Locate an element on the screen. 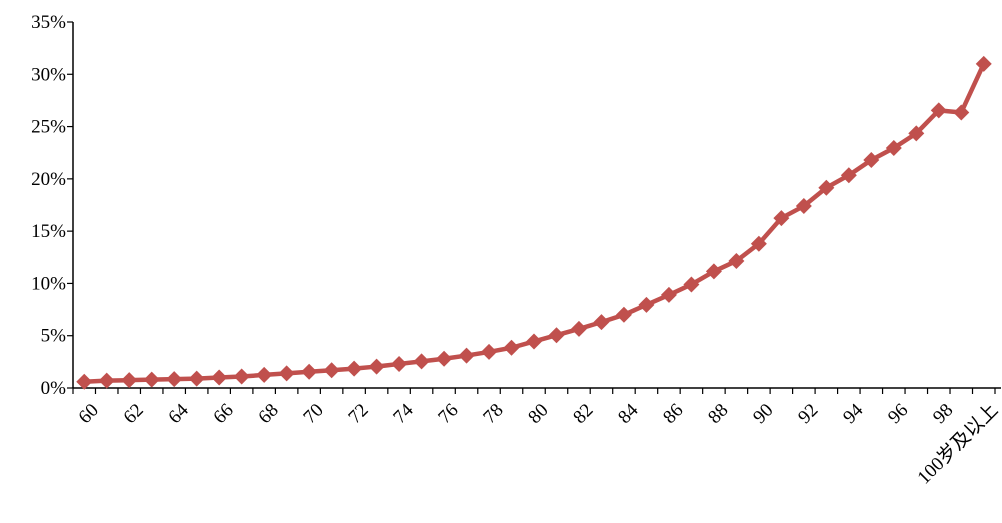  x-tick-label: 78 is located at coordinates (493, 414).